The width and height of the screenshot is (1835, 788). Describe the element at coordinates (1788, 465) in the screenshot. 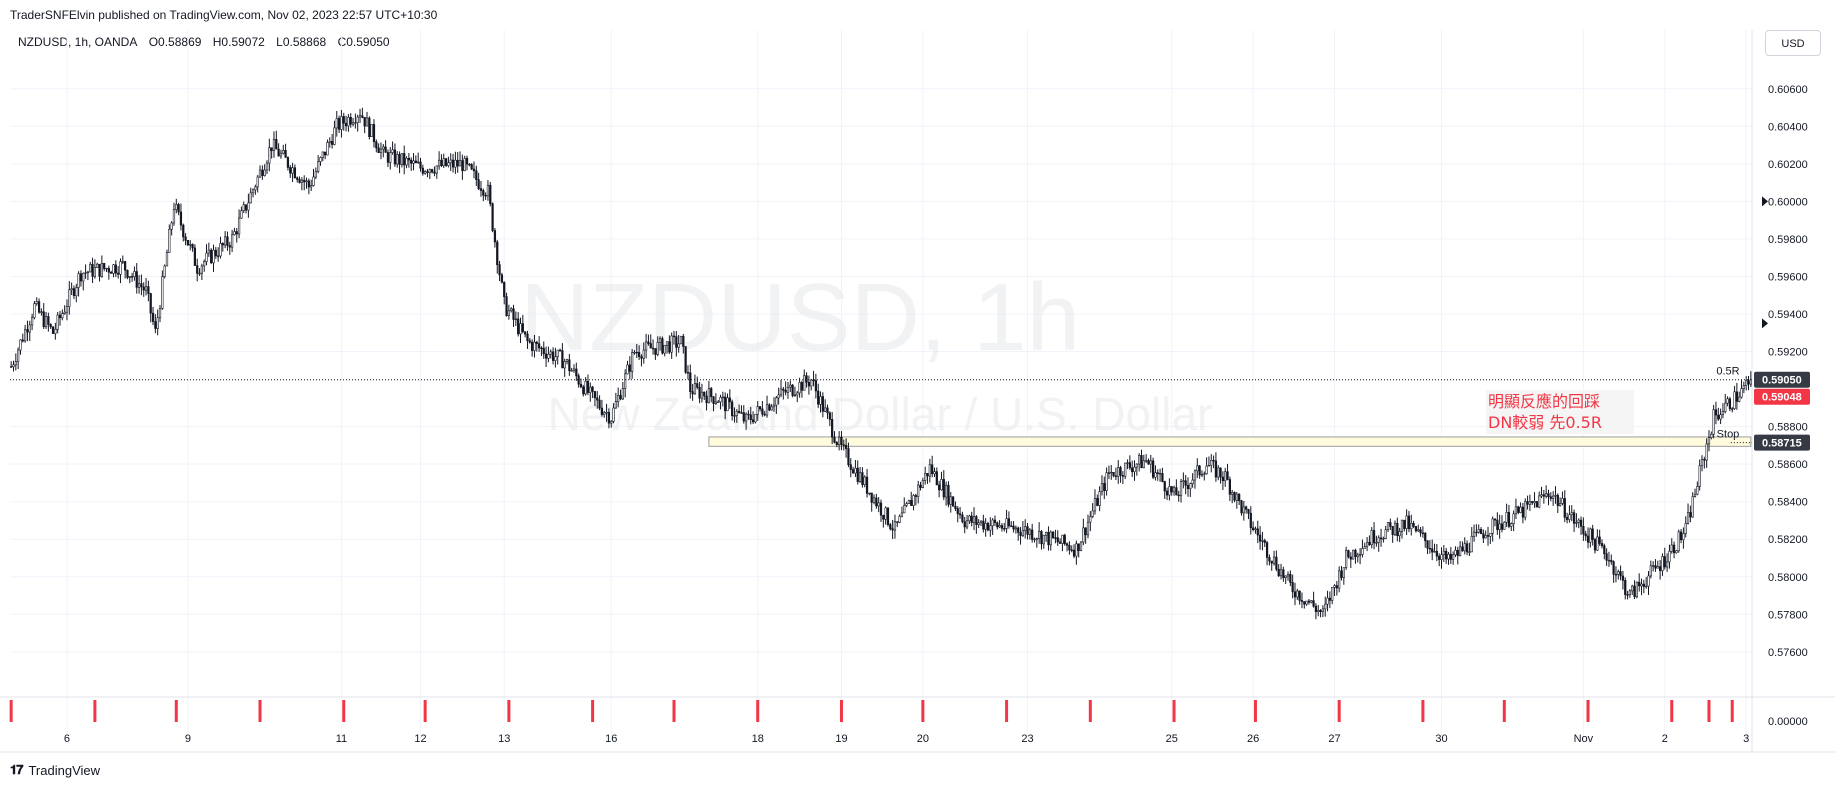

I see `price-tick-label: 0.58600` at that location.